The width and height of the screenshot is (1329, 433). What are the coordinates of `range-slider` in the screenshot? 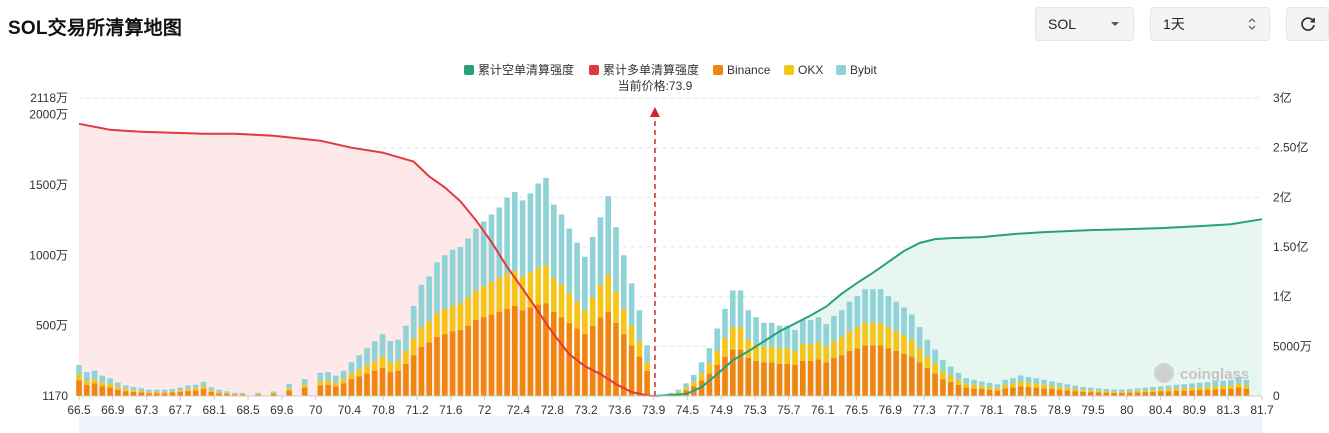 It's located at (670, 424).